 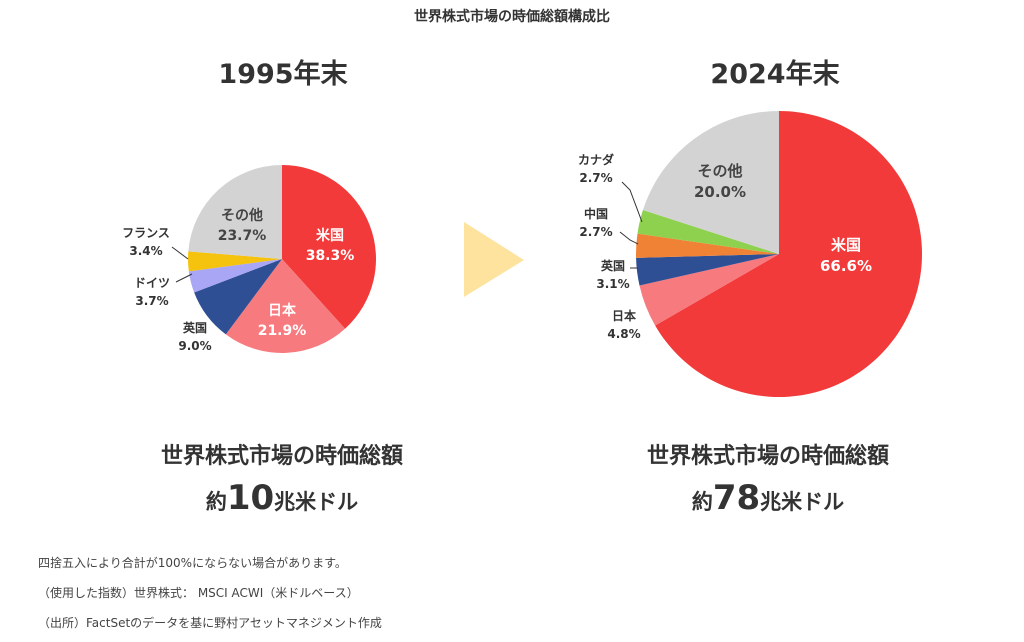 What do you see at coordinates (145, 251) in the screenshot?
I see `slice-value-label: 3.4%` at bounding box center [145, 251].